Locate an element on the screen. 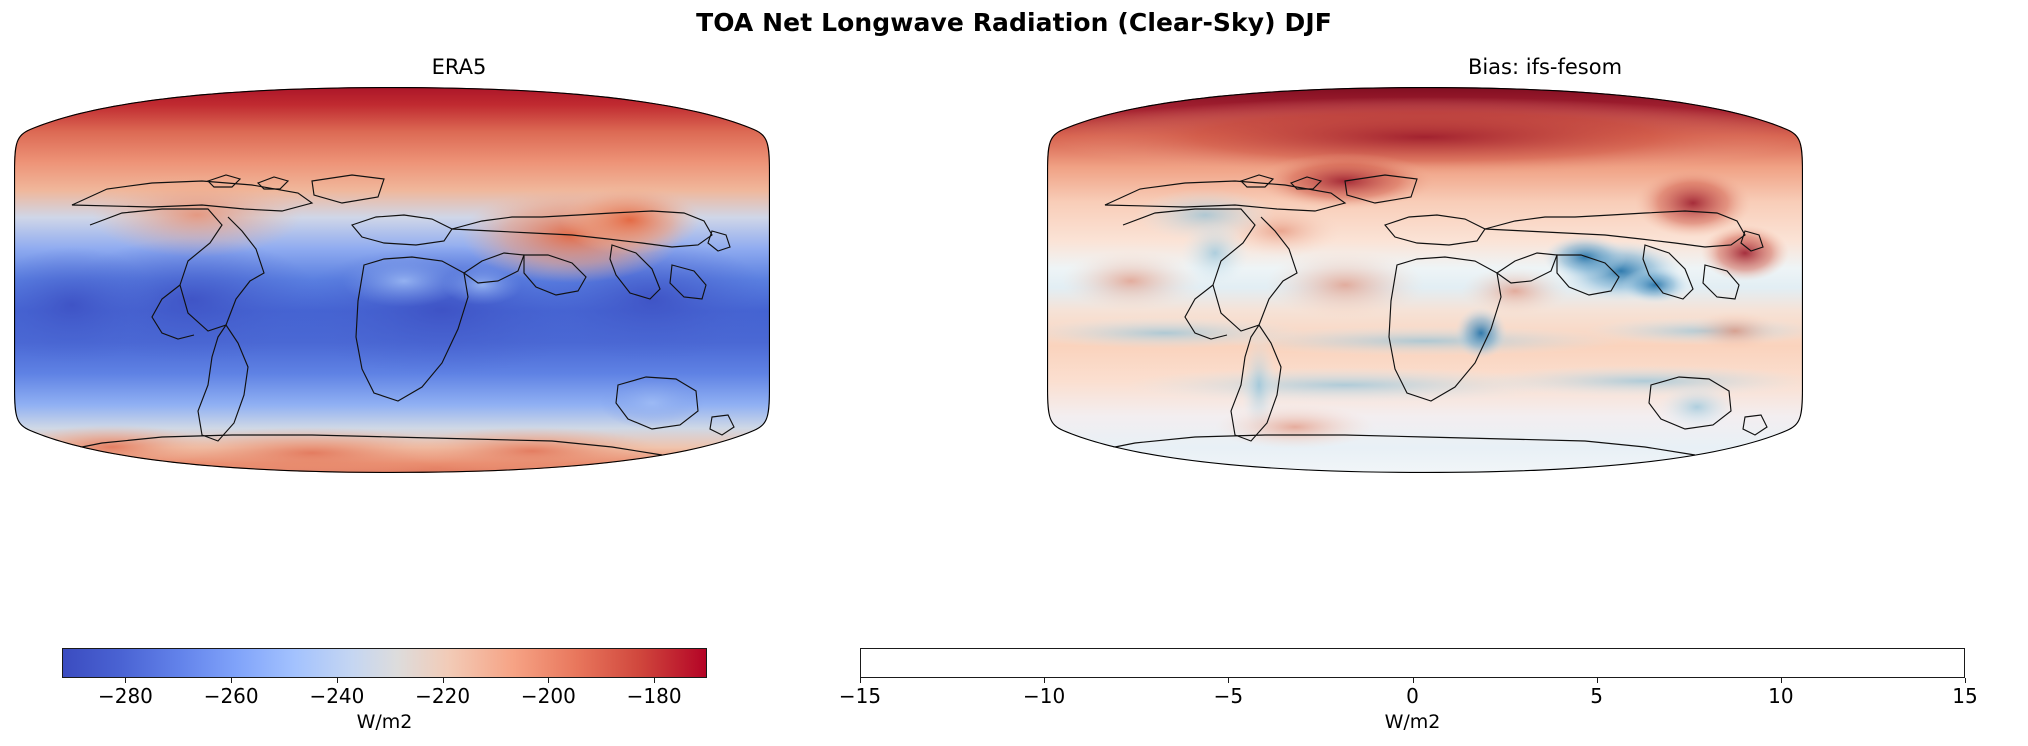  tick-label: 5 is located at coordinates (1597, 696).